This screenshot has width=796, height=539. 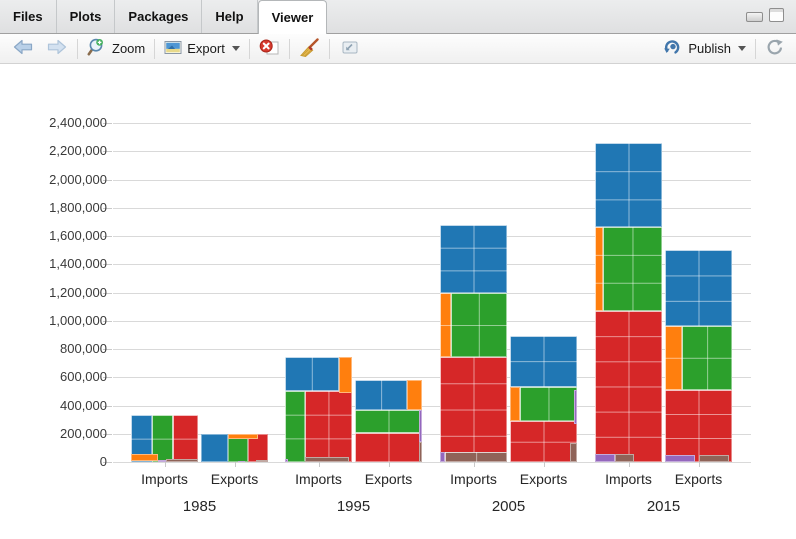 I want to click on clear-all-button, so click(x=309, y=49).